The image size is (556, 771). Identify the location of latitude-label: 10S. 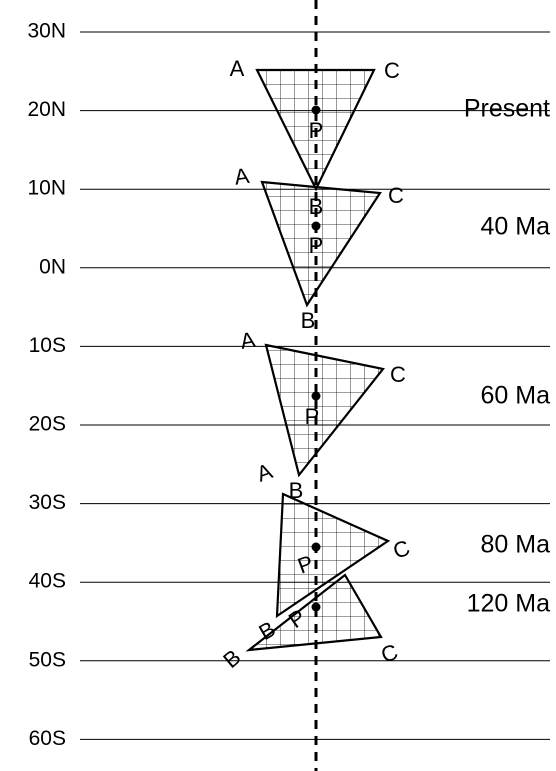
(47, 345).